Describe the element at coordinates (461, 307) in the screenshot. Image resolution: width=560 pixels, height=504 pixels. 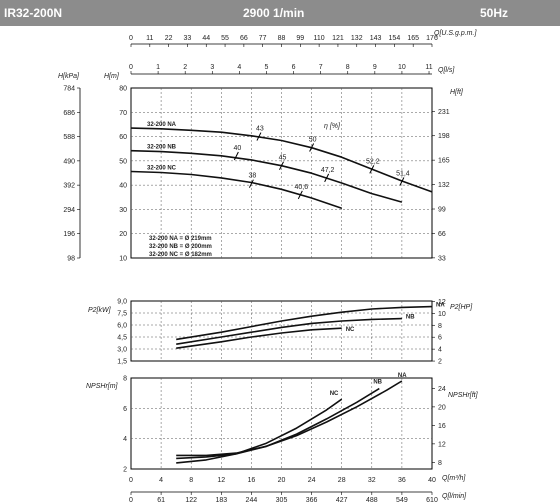
I see `axis-label-hp: P2[HP]` at that location.